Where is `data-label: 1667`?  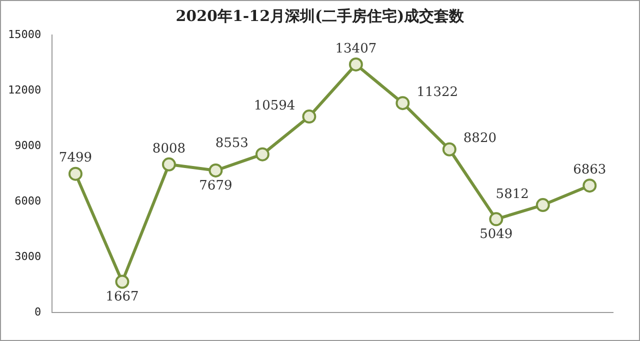 data-label: 1667 is located at coordinates (122, 297).